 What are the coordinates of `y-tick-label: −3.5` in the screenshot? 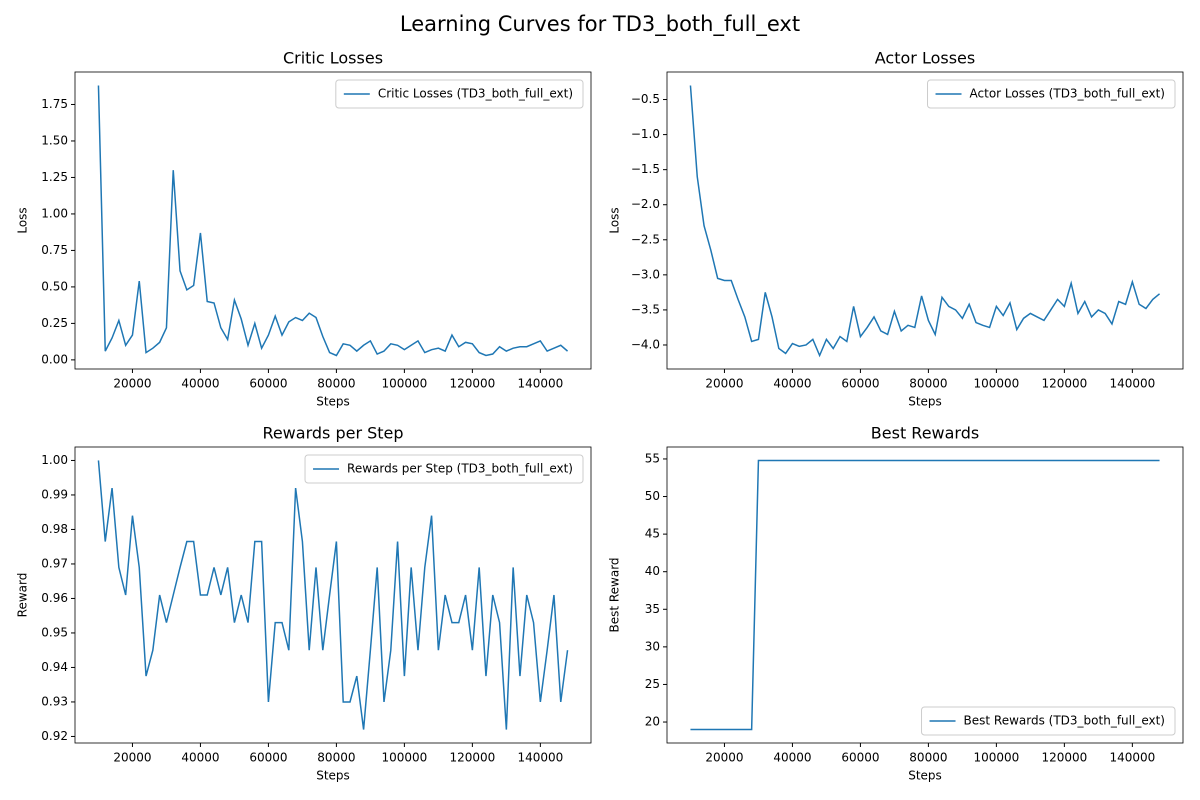 It's located at (645, 309).